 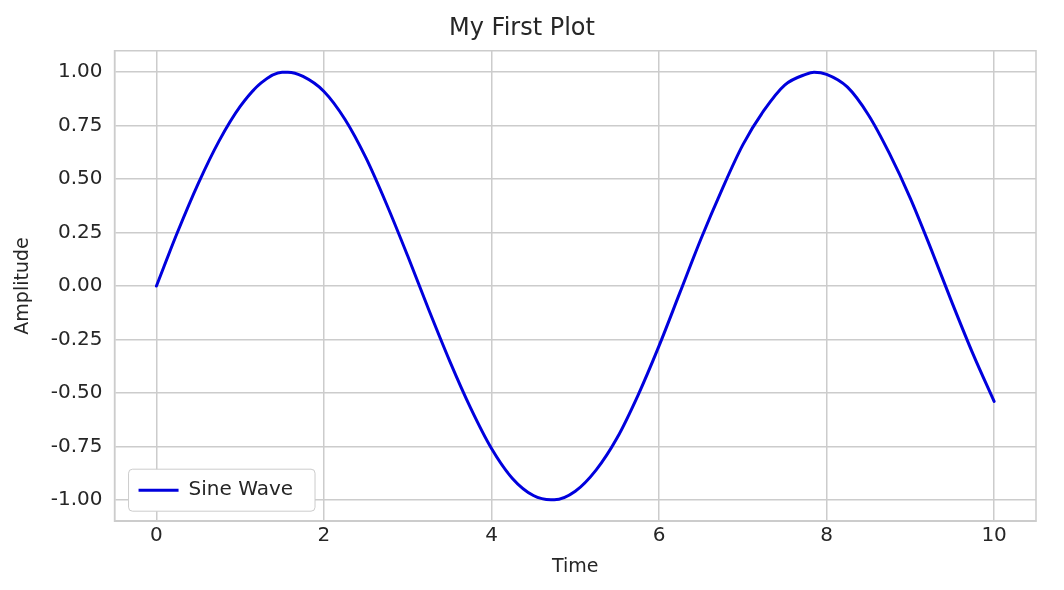 I want to click on x-tick-label: 6, so click(x=659, y=534).